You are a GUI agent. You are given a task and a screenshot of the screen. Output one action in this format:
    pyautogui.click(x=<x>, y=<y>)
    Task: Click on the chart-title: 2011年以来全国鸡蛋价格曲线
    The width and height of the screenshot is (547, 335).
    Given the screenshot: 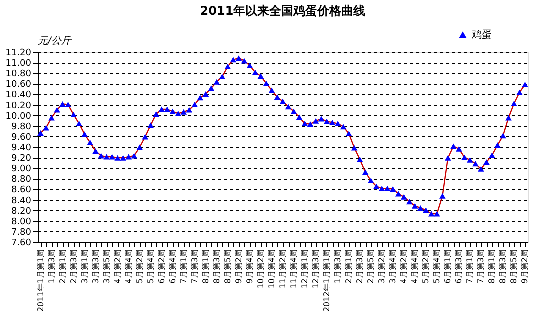 What is the action you would take?
    pyautogui.click(x=283, y=11)
    